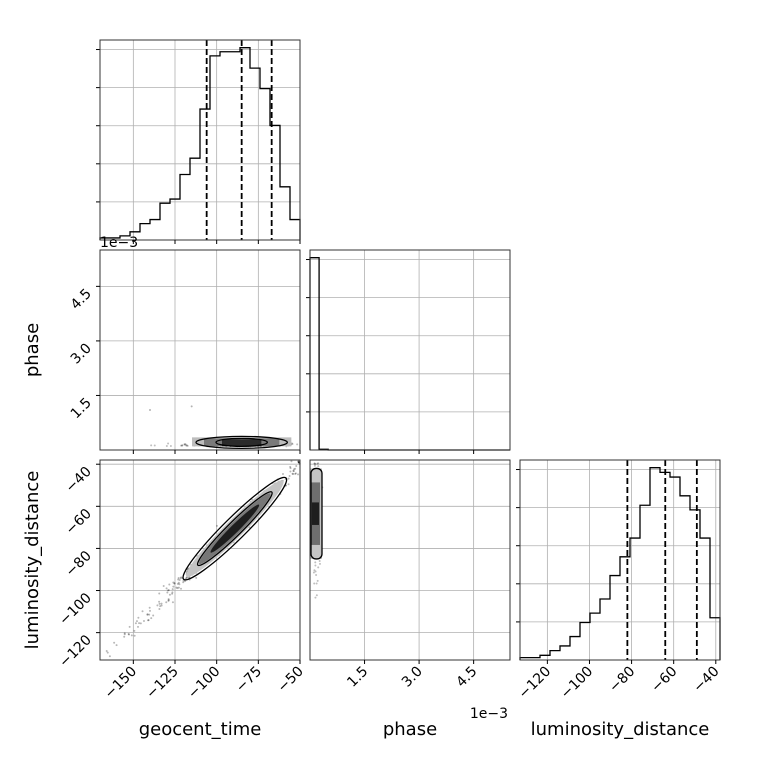 Image resolution: width=760 pixels, height=760 pixels. I want to click on panel-phase-vs-luminosity-distance-density-high, so click(315, 513).